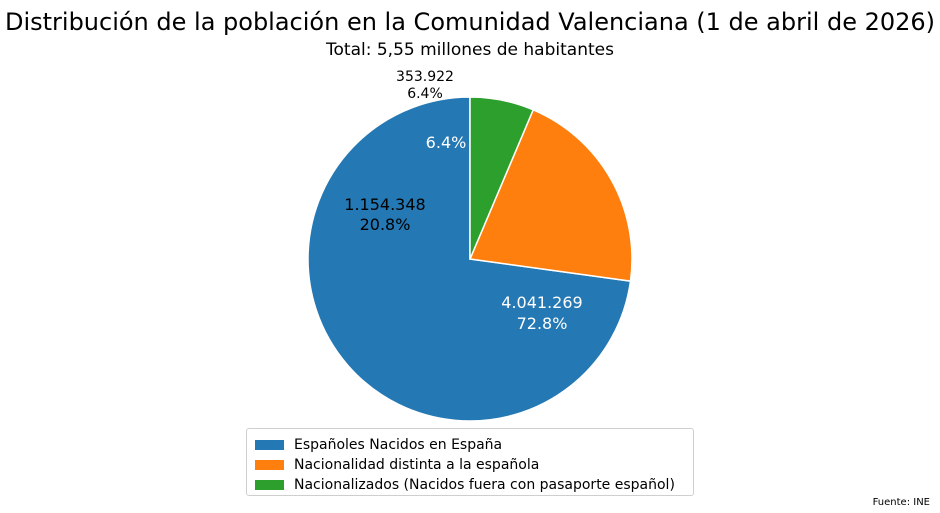 The height and width of the screenshot is (513, 940). I want to click on legend-item-espanoles: Españoles Nacidos en España, so click(378, 445).